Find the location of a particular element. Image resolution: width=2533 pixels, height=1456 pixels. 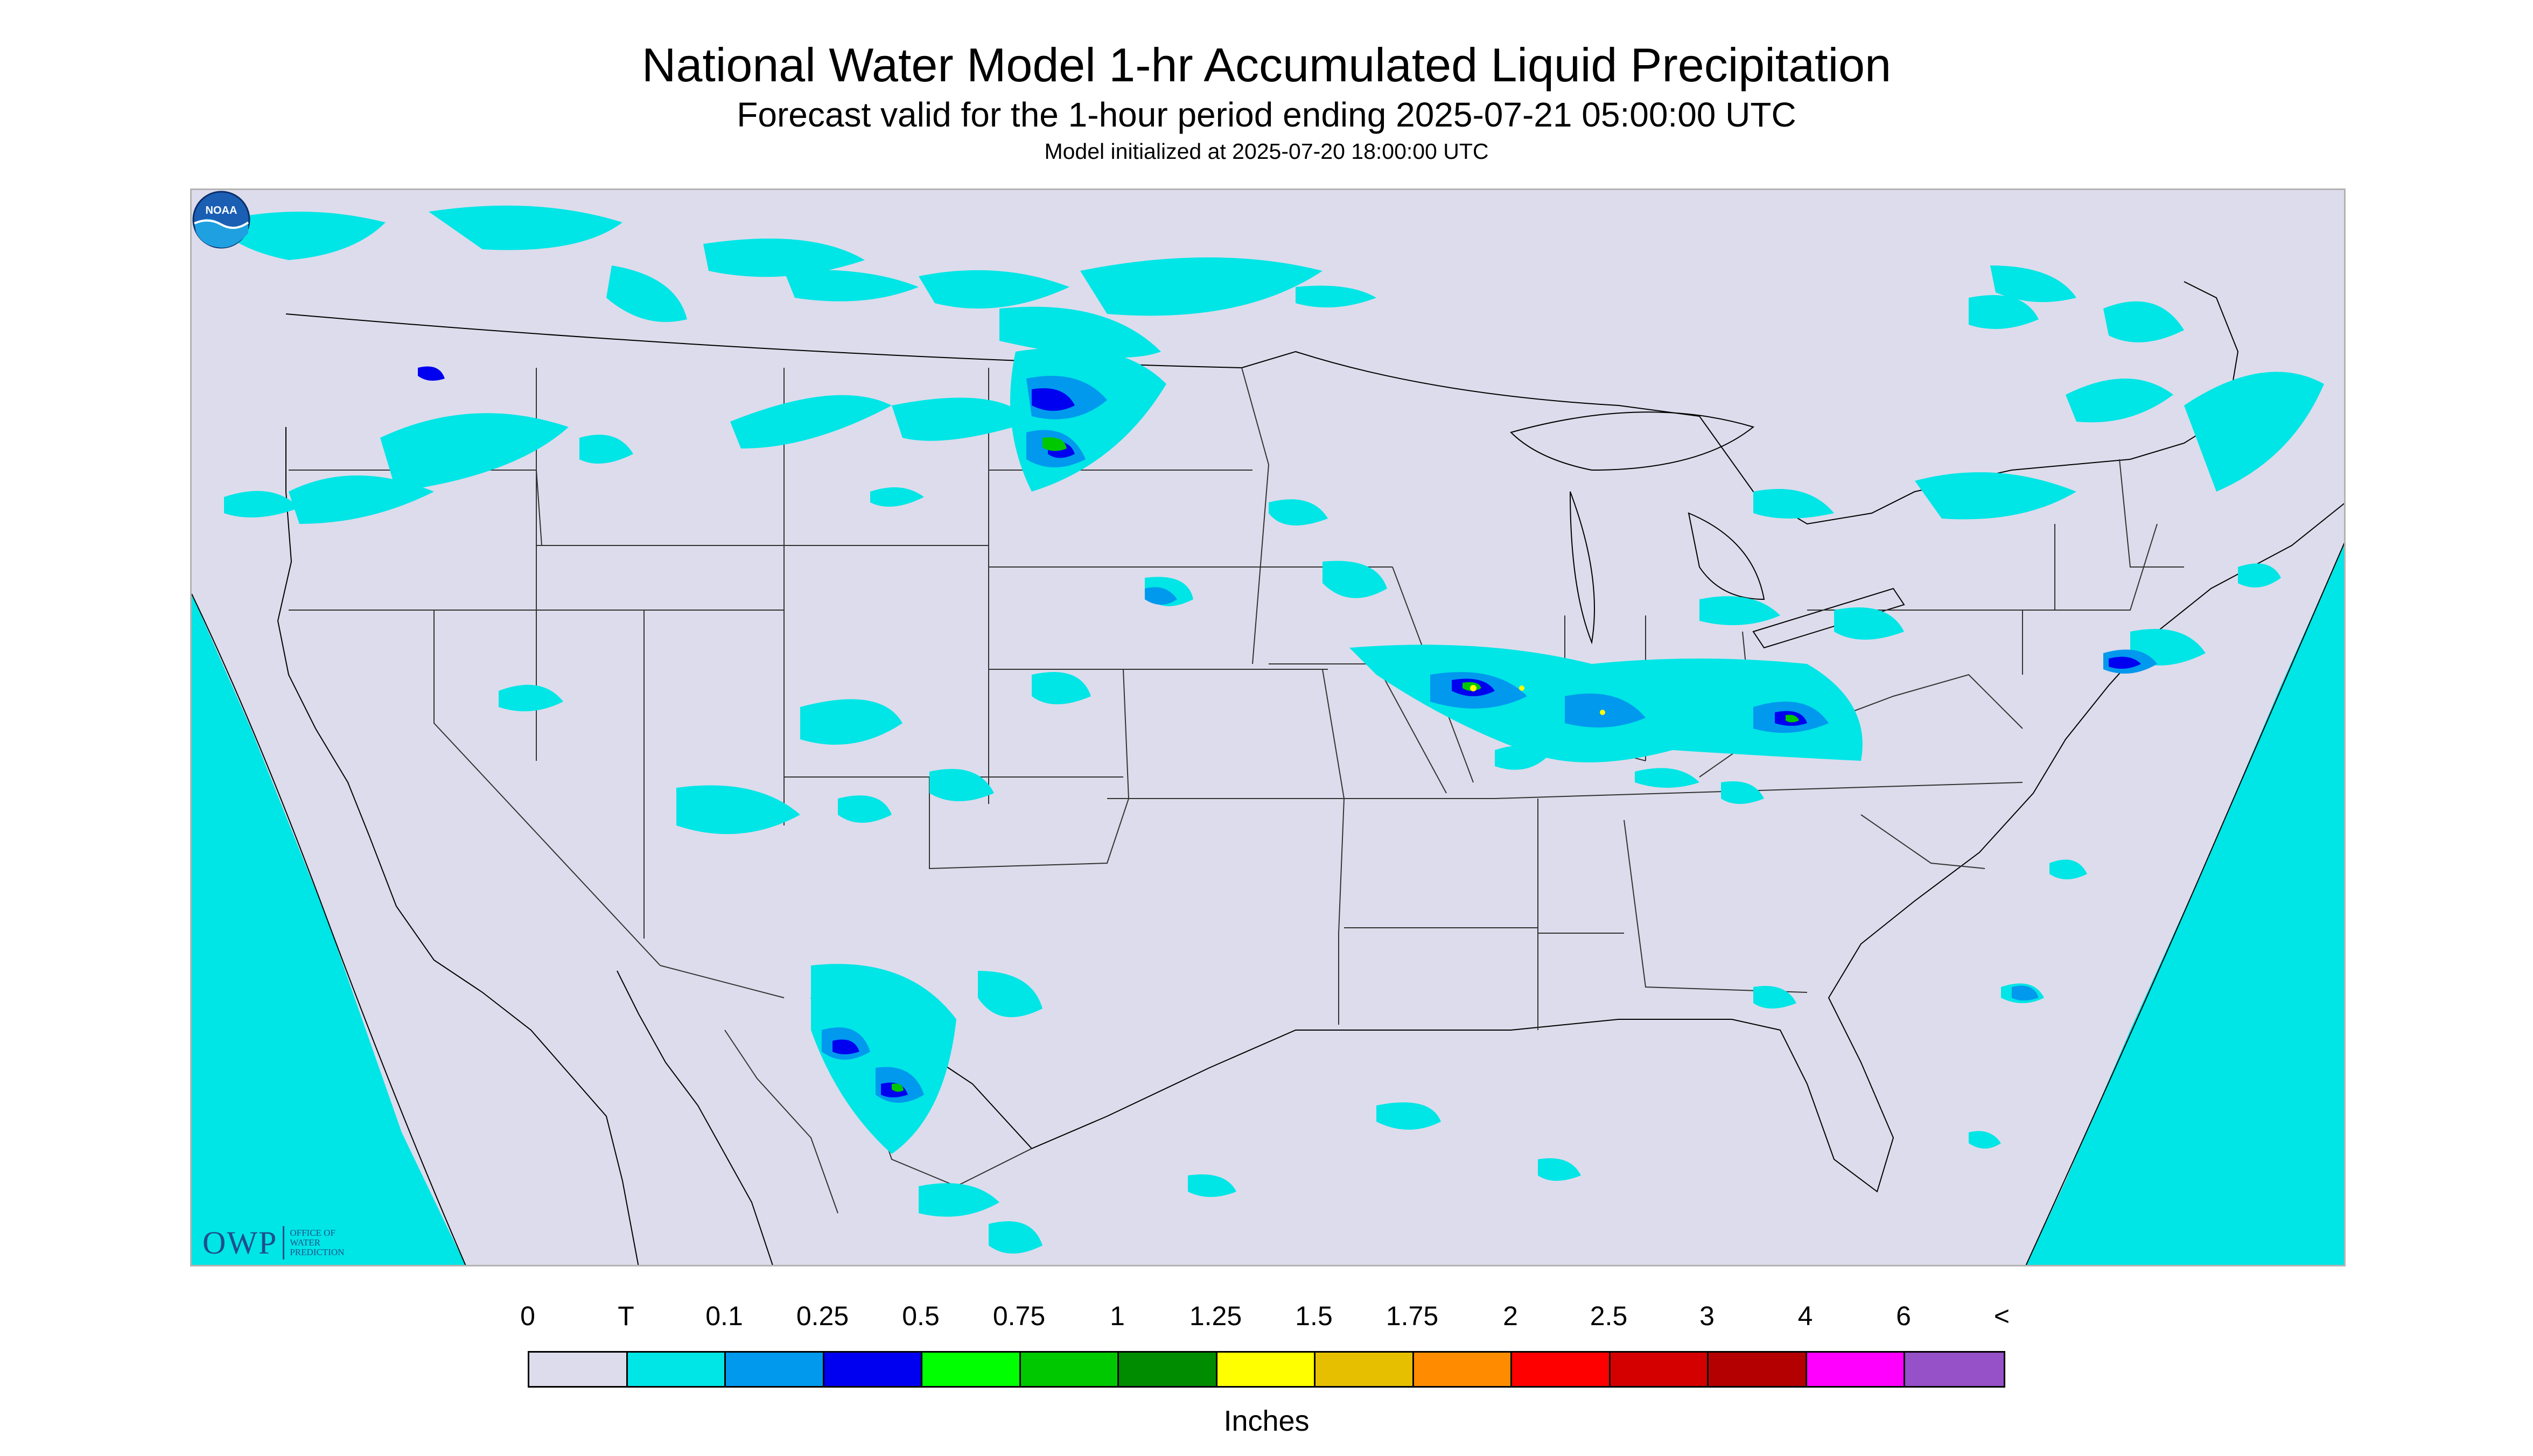

lake-michigan is located at coordinates (1582, 568).